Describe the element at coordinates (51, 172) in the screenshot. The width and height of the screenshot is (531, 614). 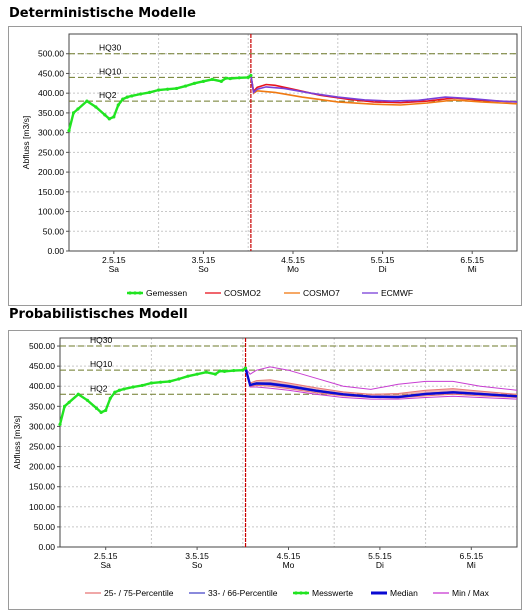
I see `chart0-ytick-label: 200.00` at that location.